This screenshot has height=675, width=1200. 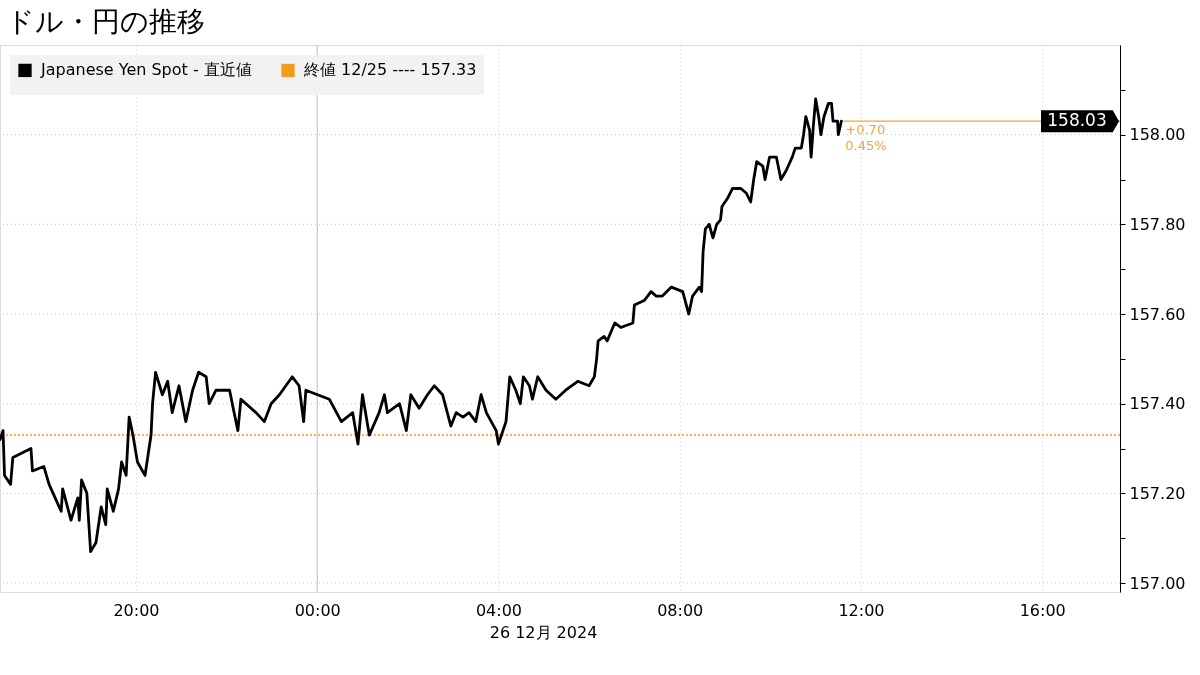 What do you see at coordinates (1077, 120) in the screenshot?
I see `ref-line-label: 158.03` at bounding box center [1077, 120].